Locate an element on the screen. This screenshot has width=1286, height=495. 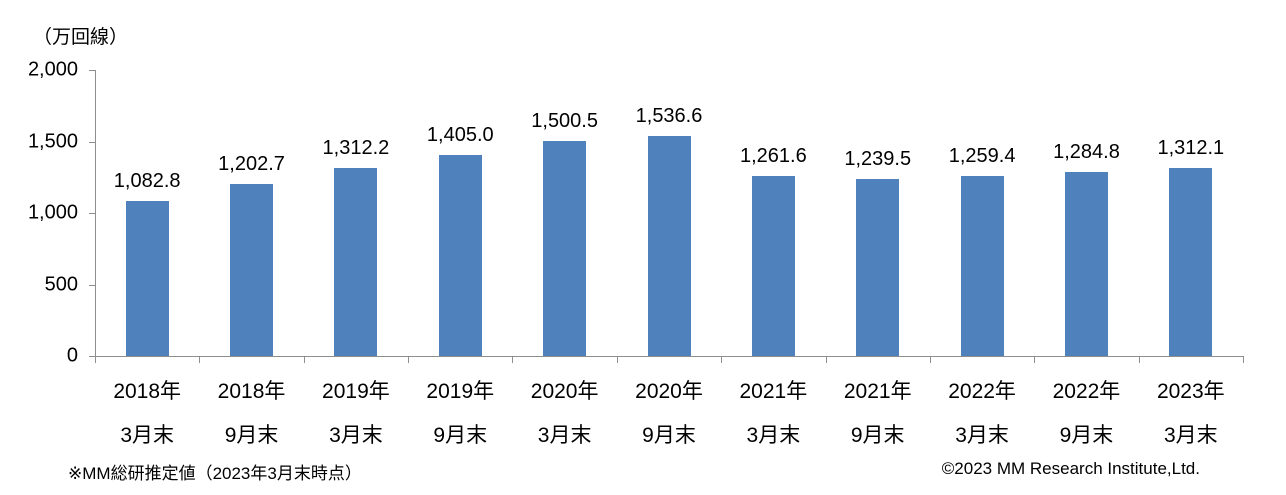
bar-value-label: 1,284.8 is located at coordinates (1086, 152).